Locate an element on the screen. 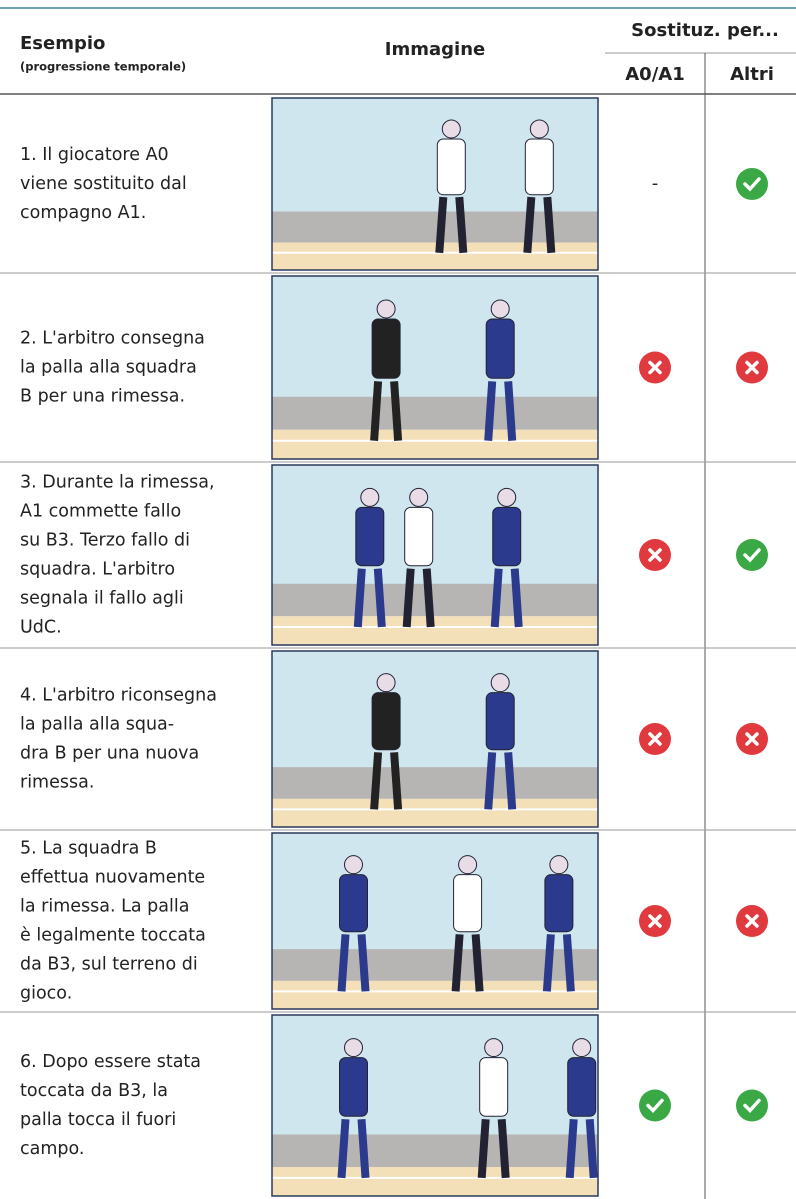 The width and height of the screenshot is (796, 1199). row-text: campo. is located at coordinates (52, 1149).